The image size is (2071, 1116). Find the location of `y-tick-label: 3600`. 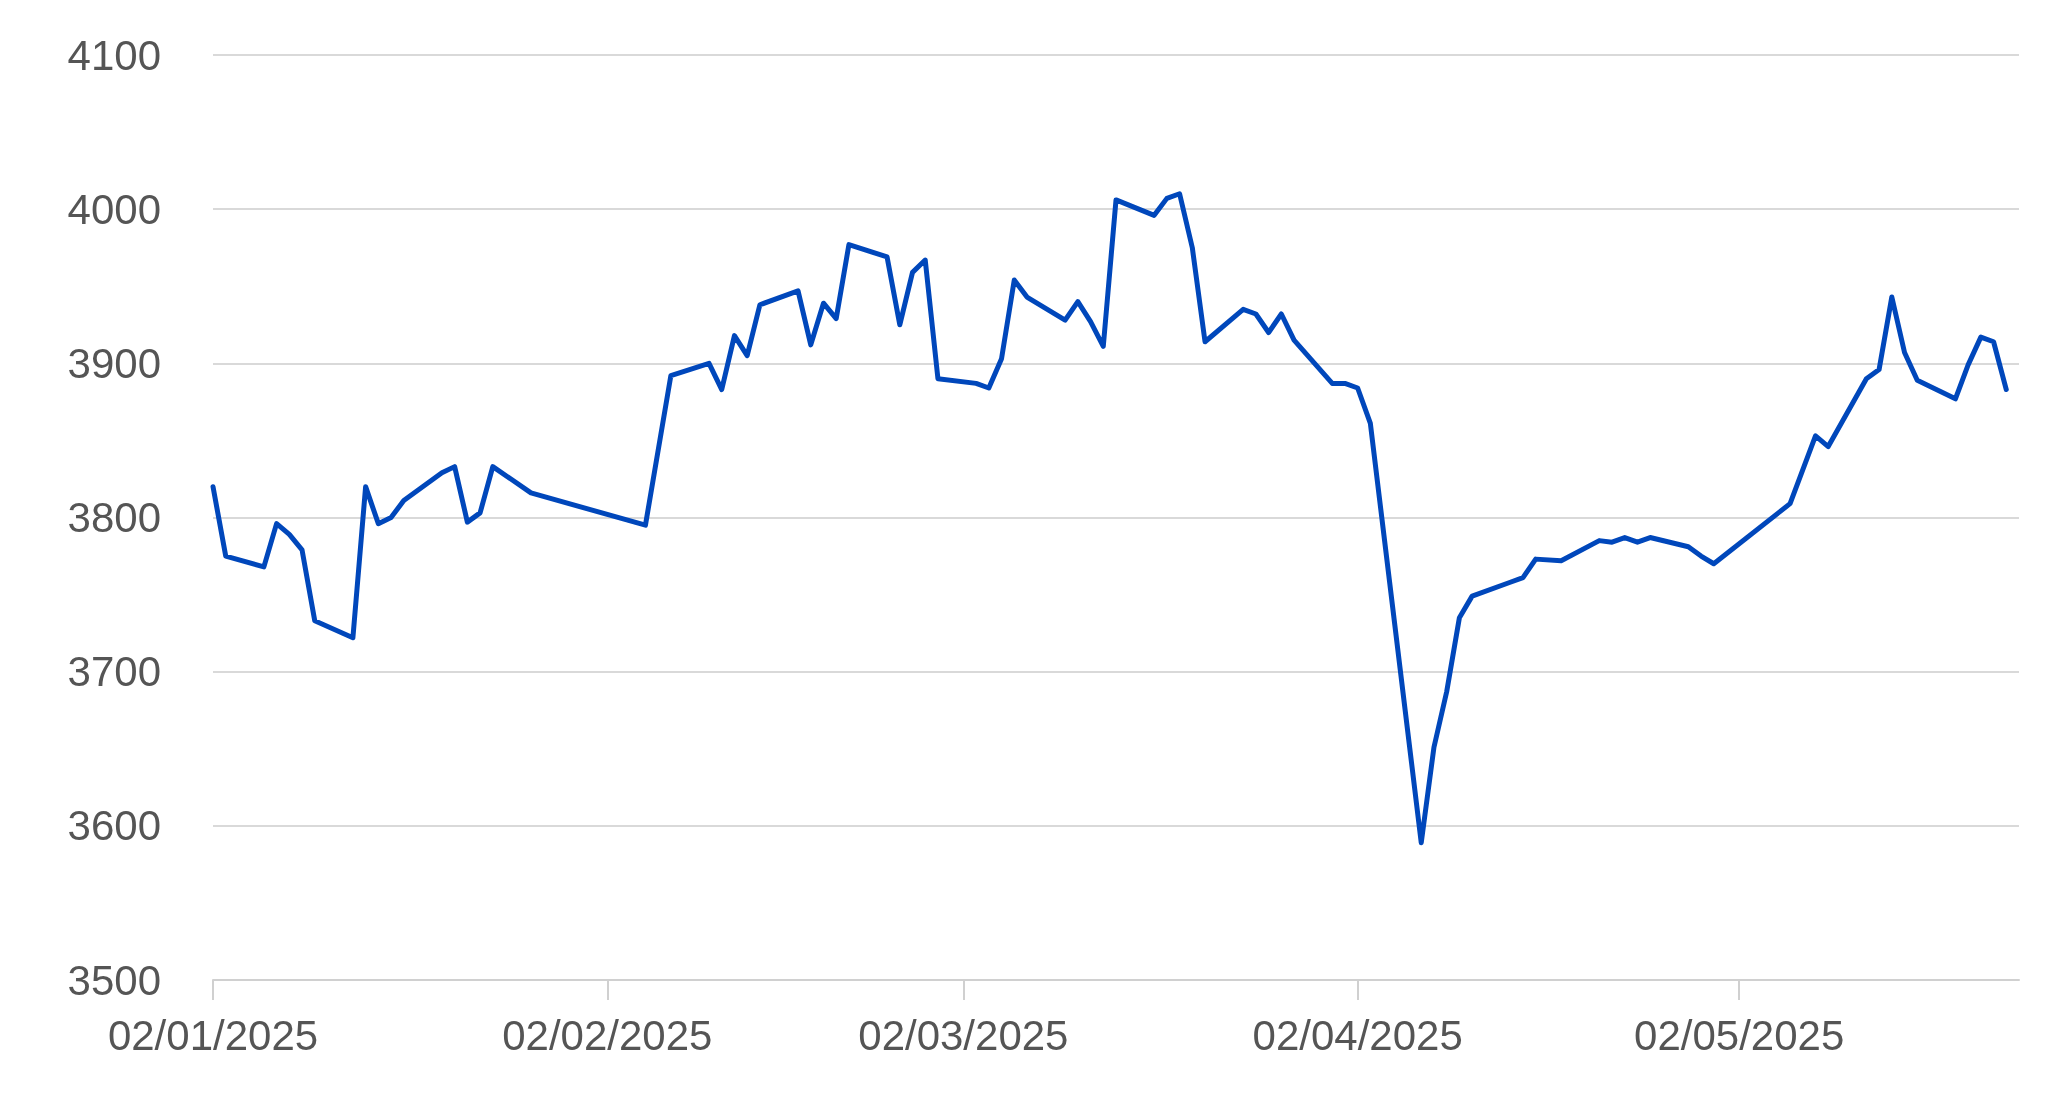

y-tick-label: 3600 is located at coordinates (114, 826).